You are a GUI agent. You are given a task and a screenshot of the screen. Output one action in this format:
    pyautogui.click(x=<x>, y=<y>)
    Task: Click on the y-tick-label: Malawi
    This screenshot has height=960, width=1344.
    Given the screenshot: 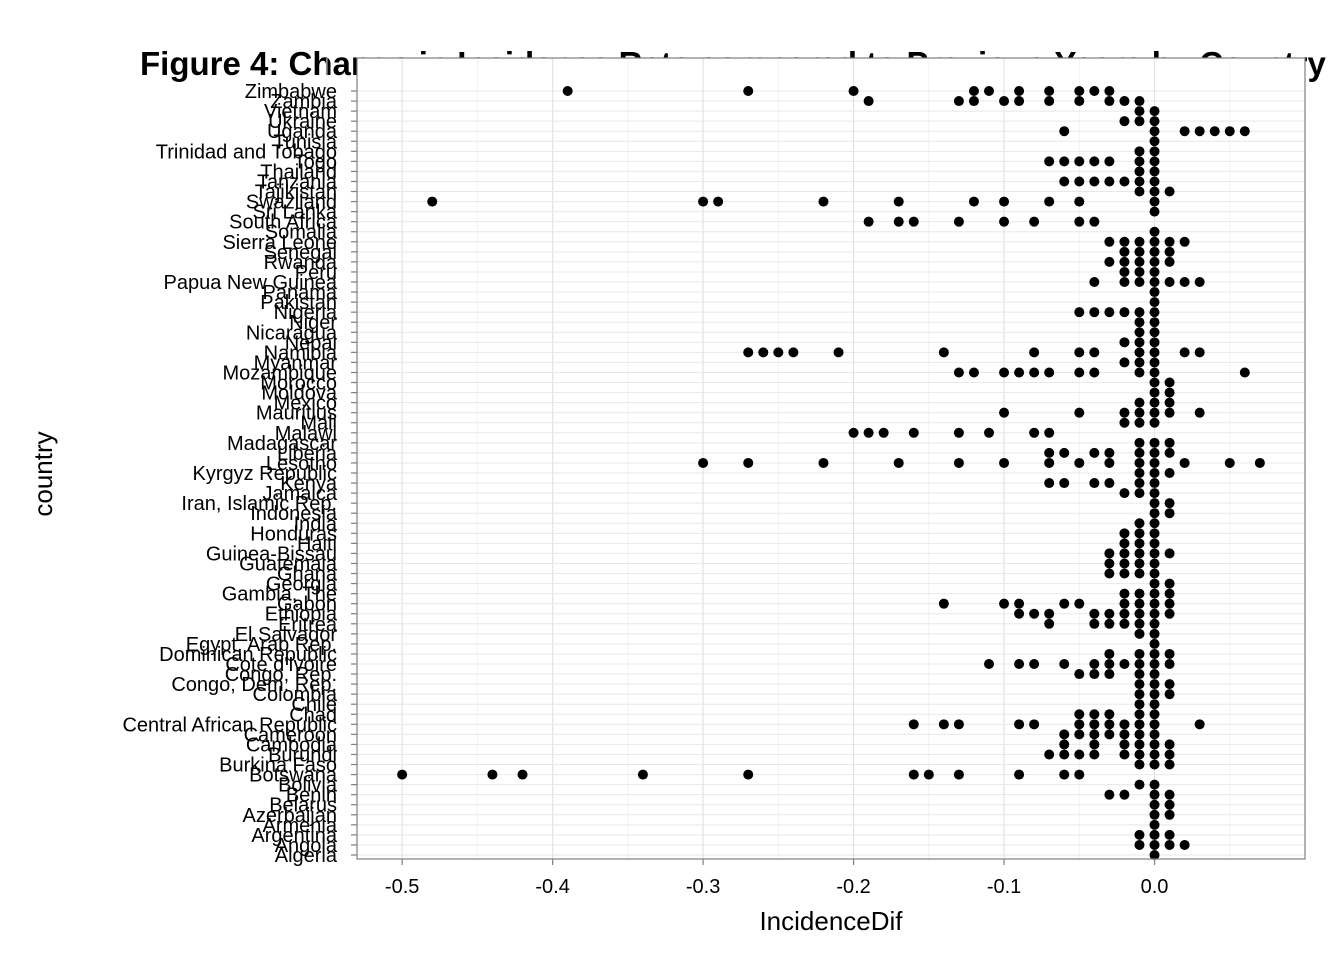 What is the action you would take?
    pyautogui.click(x=306, y=434)
    